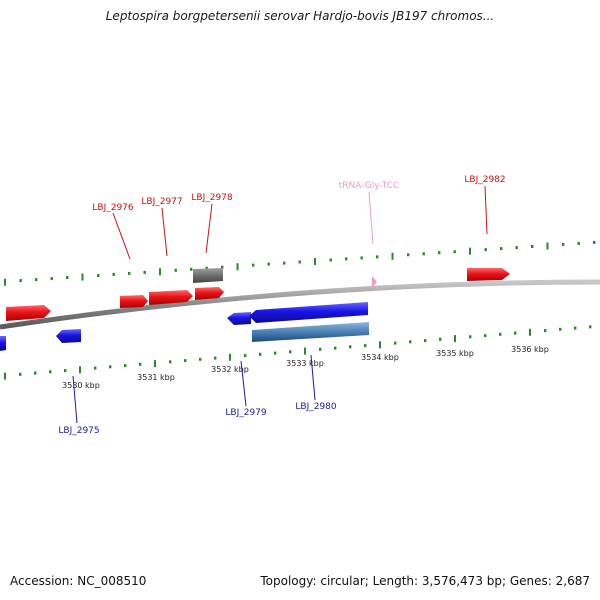 The height and width of the screenshot is (600, 600). Describe the element at coordinates (530, 349) in the screenshot. I see `scale-label: 3536 kbp` at that location.